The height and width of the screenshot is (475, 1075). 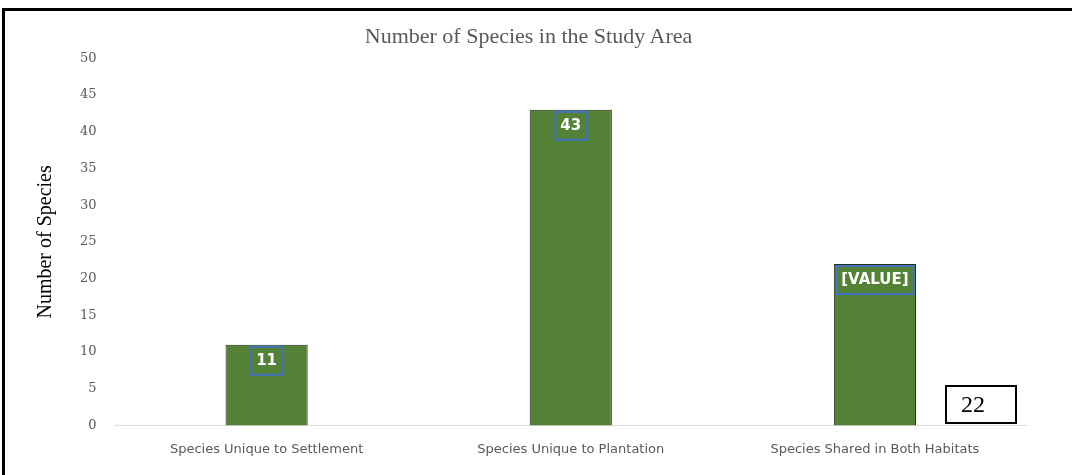 I want to click on data-label: 43, so click(x=571, y=124).